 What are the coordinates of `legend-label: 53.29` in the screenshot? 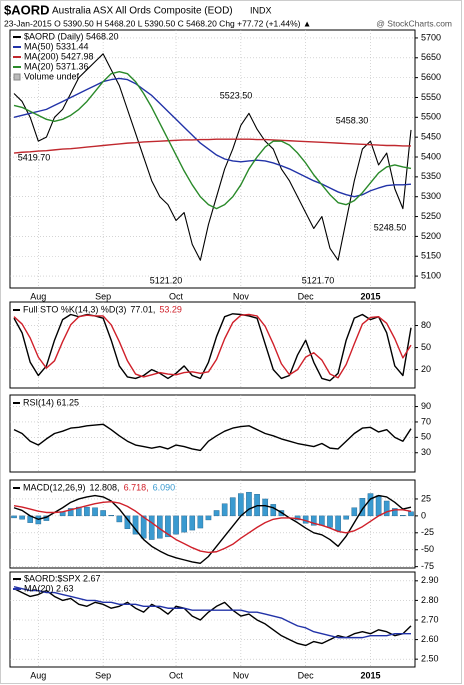 It's located at (170, 309).